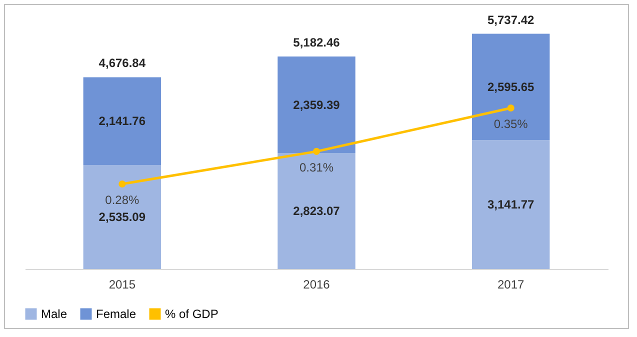 Image resolution: width=637 pixels, height=337 pixels. I want to click on data-label: 2,535.09, so click(122, 217).